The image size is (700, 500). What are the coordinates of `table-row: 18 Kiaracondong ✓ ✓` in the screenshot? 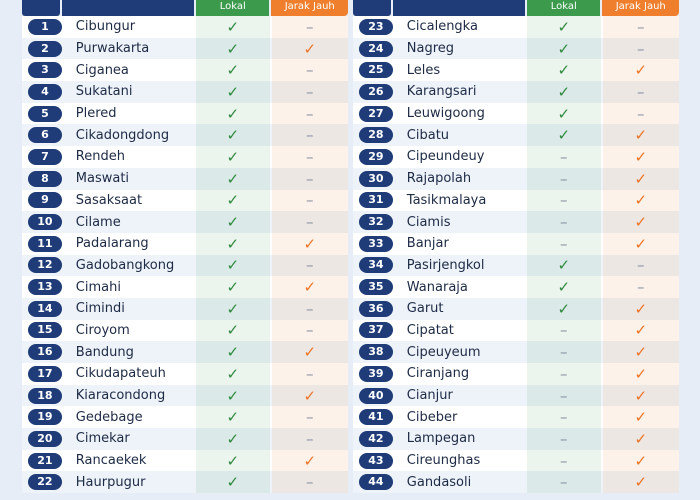 It's located at (185, 395).